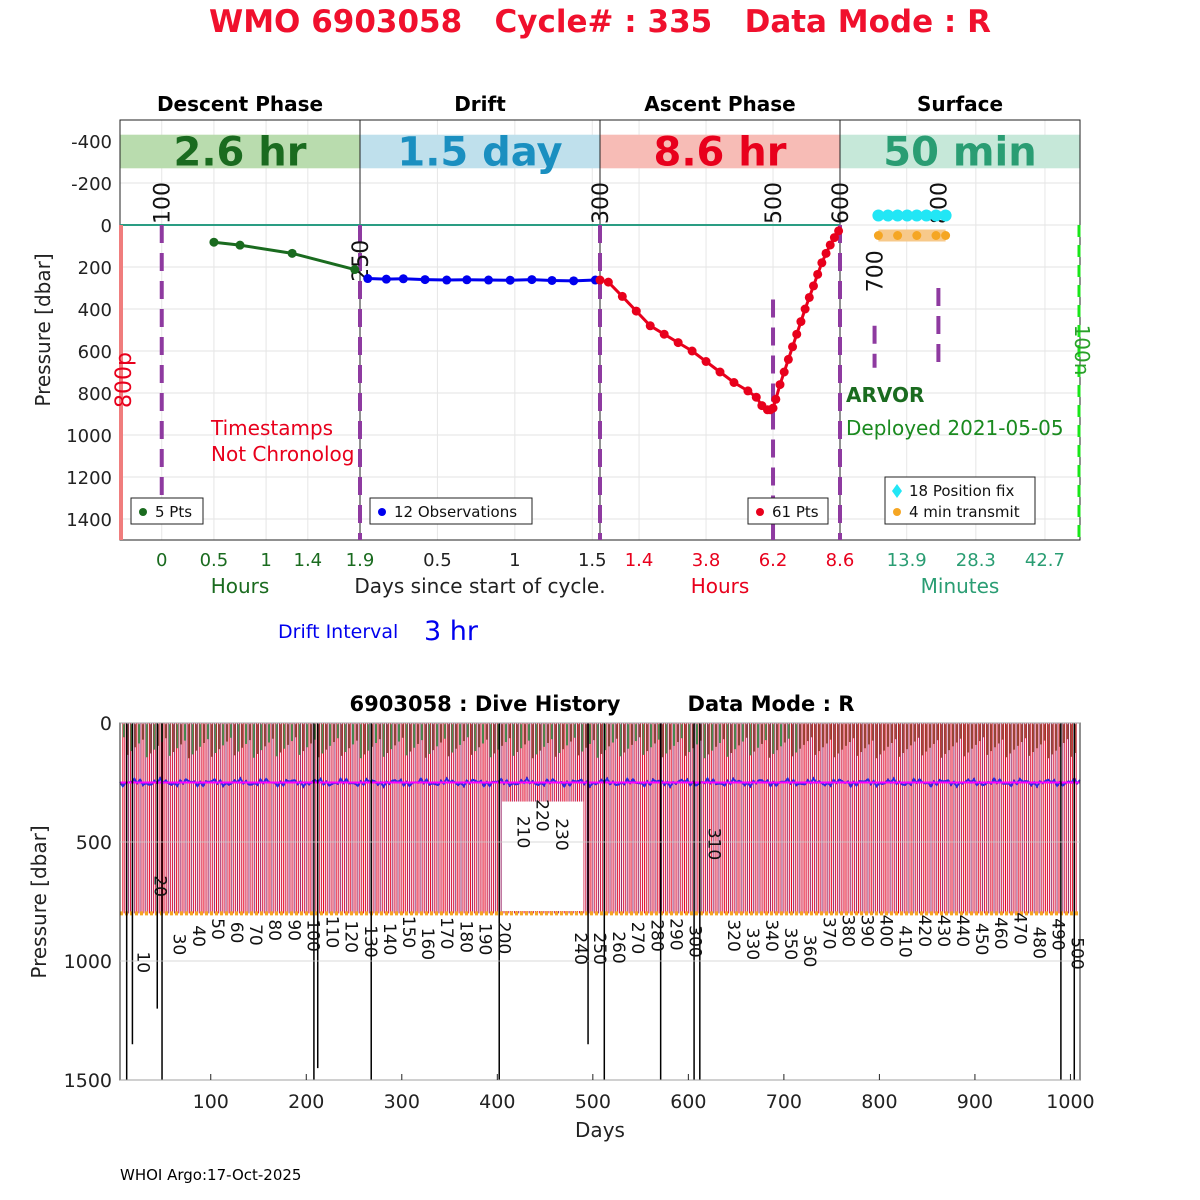 The height and width of the screenshot is (1200, 1200). Describe the element at coordinates (580, 948) in the screenshot. I see `cycle-number-label: 240` at that location.